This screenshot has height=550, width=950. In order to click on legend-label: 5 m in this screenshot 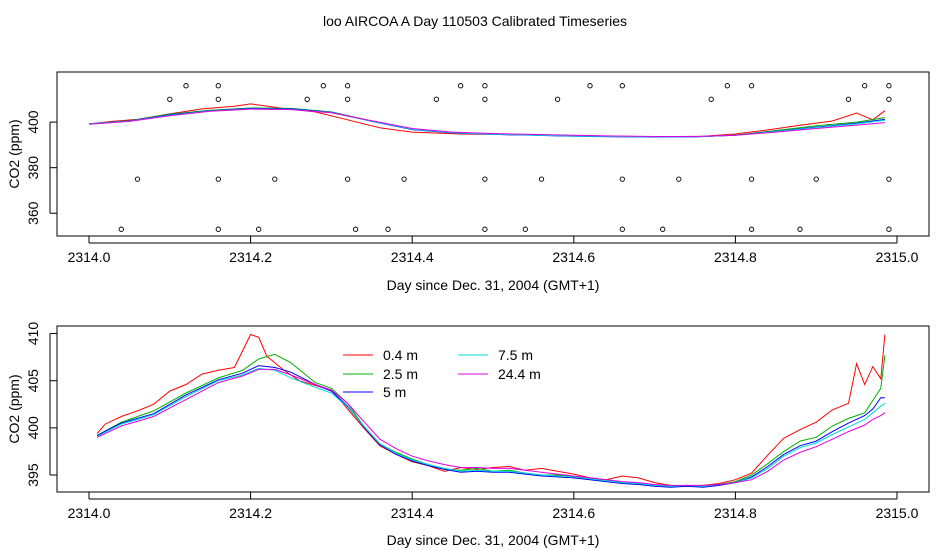, I will do `click(394, 392)`.